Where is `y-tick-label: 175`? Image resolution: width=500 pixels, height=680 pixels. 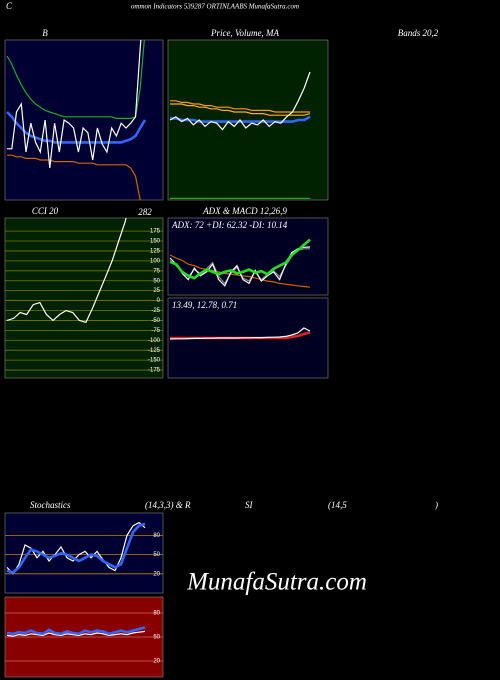
y-tick-label: 175 is located at coordinates (155, 232).